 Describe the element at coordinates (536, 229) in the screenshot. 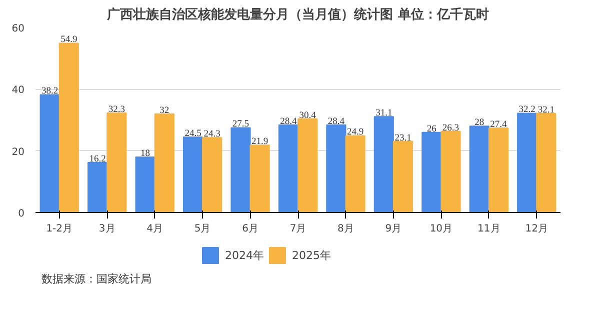

I see `x-tick-label: 12月` at that location.